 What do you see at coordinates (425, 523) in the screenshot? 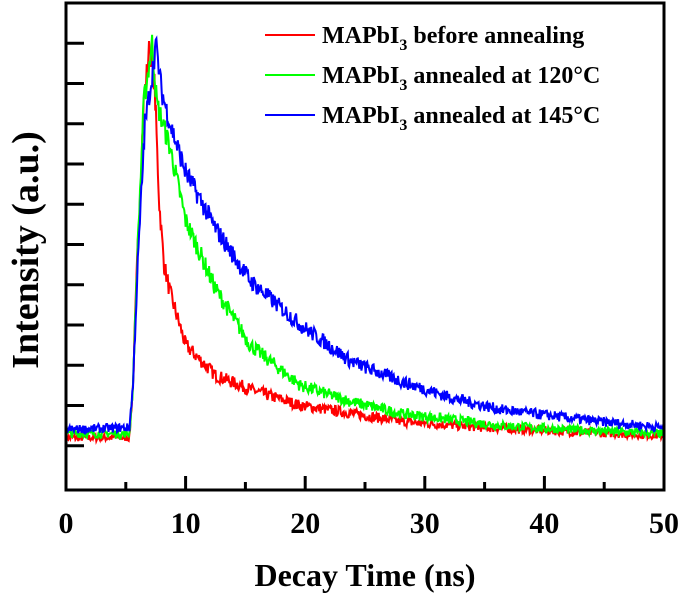
I see `x-tick-label: 30` at bounding box center [425, 523].